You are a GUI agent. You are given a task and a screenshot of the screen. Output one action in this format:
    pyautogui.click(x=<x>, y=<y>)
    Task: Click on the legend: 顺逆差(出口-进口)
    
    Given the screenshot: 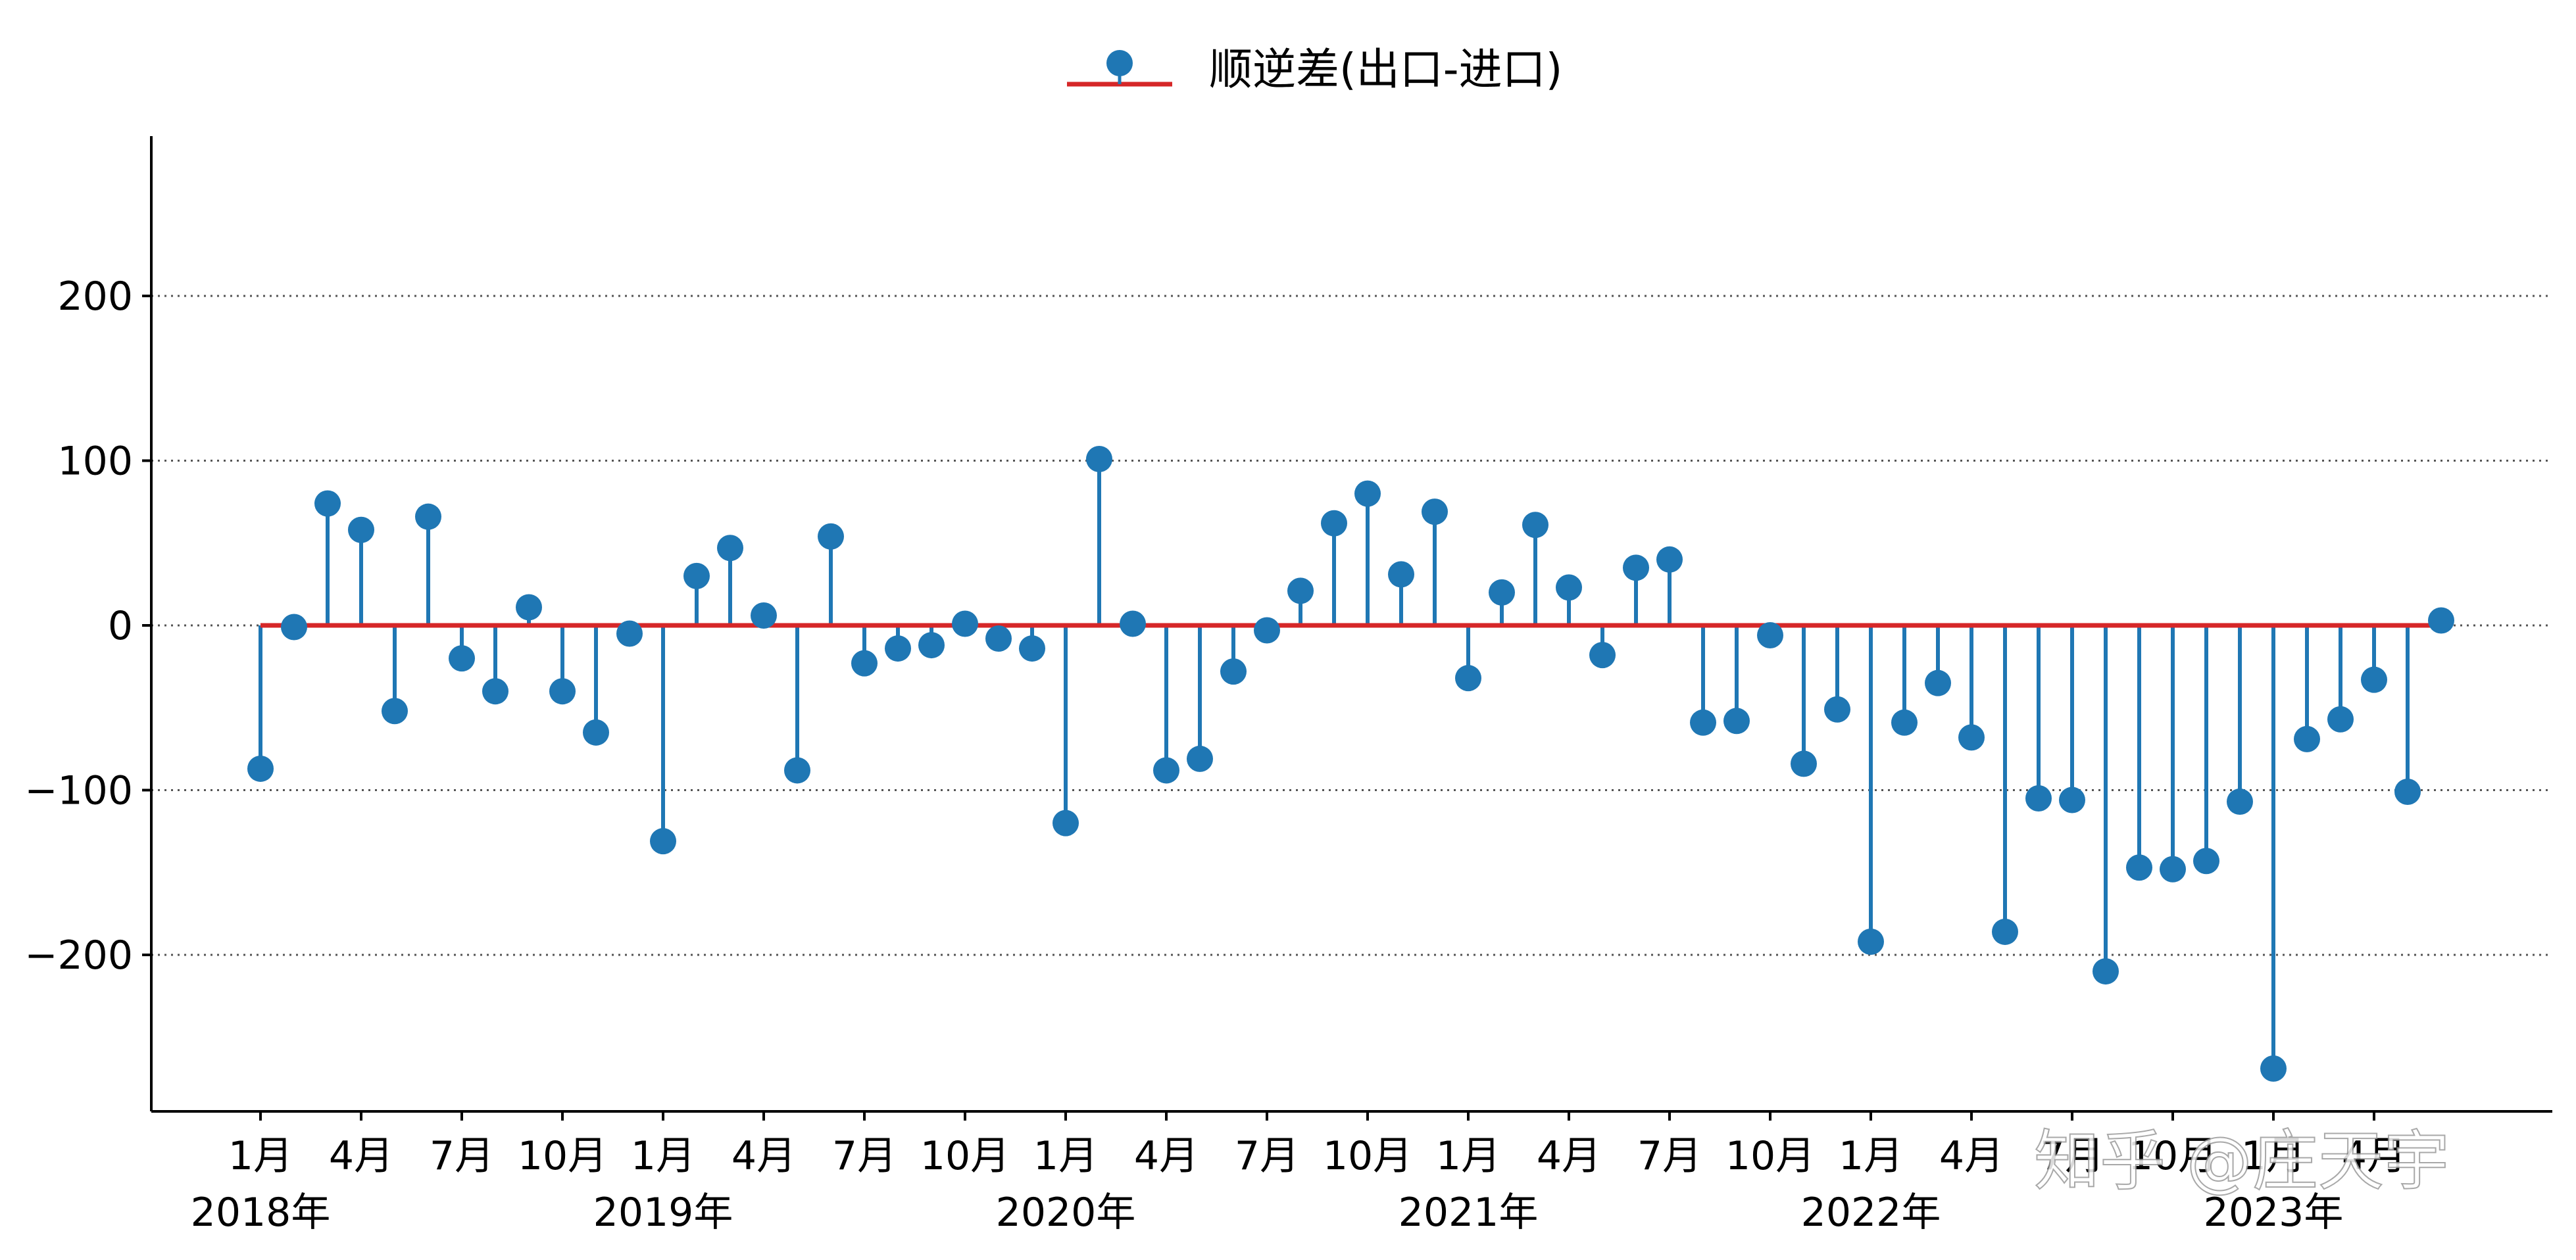 What is the action you would take?
    pyautogui.click(x=1314, y=69)
    